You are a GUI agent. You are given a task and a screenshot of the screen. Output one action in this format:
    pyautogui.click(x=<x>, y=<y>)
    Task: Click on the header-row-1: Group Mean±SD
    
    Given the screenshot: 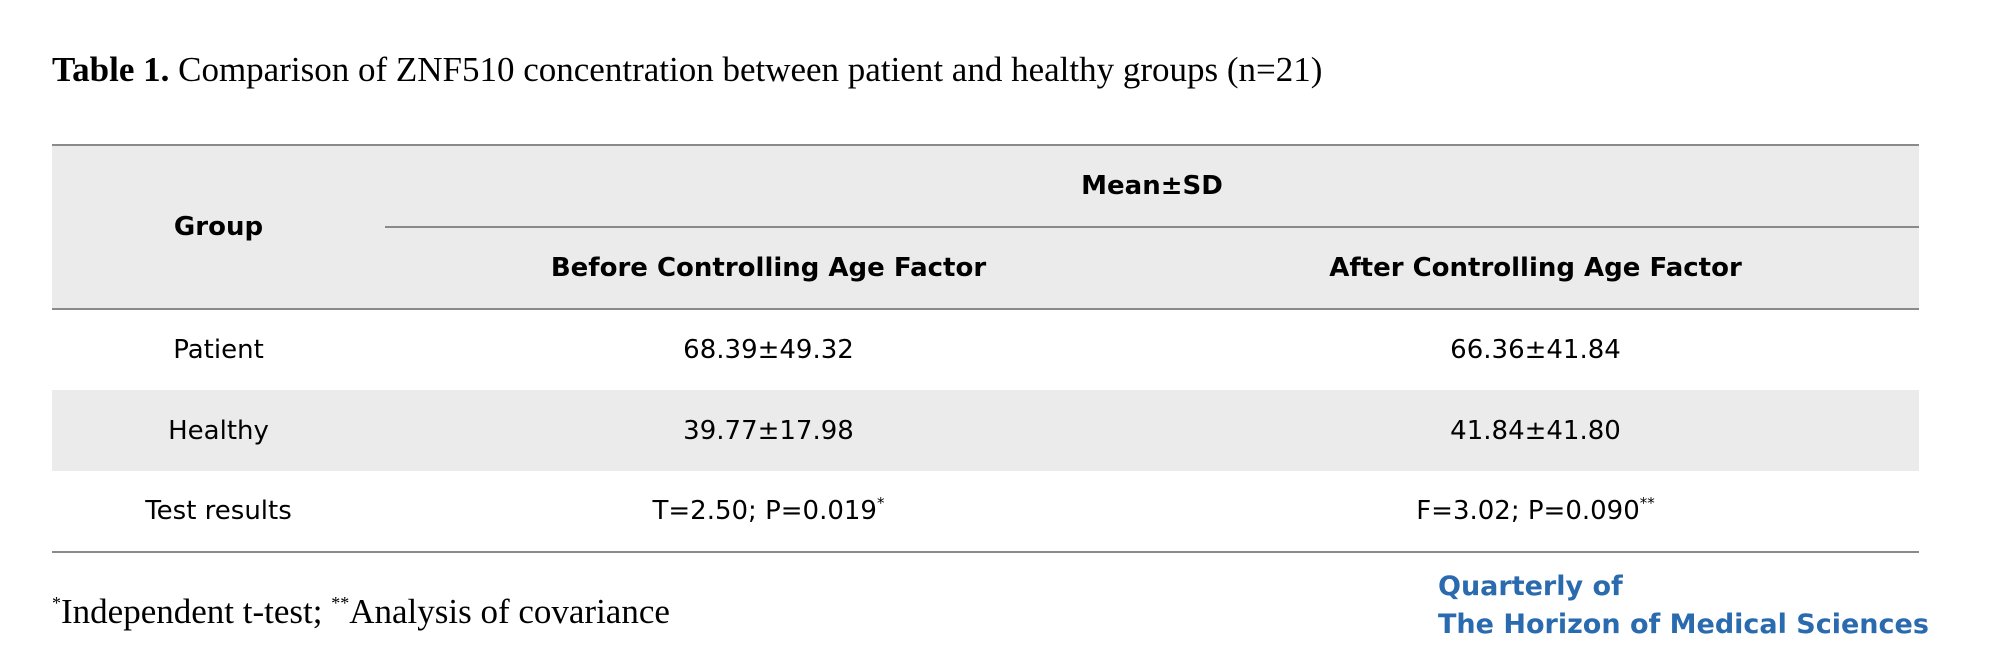 What is the action you would take?
    pyautogui.click(x=985, y=193)
    